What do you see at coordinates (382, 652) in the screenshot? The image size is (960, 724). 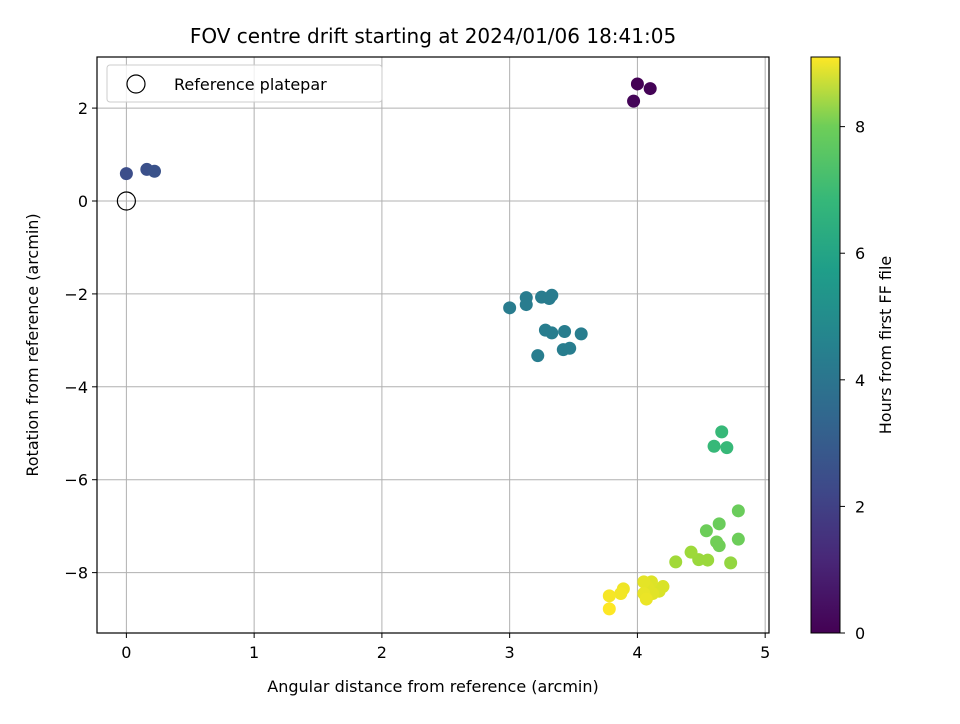 I see `x-tick-label: 2` at bounding box center [382, 652].